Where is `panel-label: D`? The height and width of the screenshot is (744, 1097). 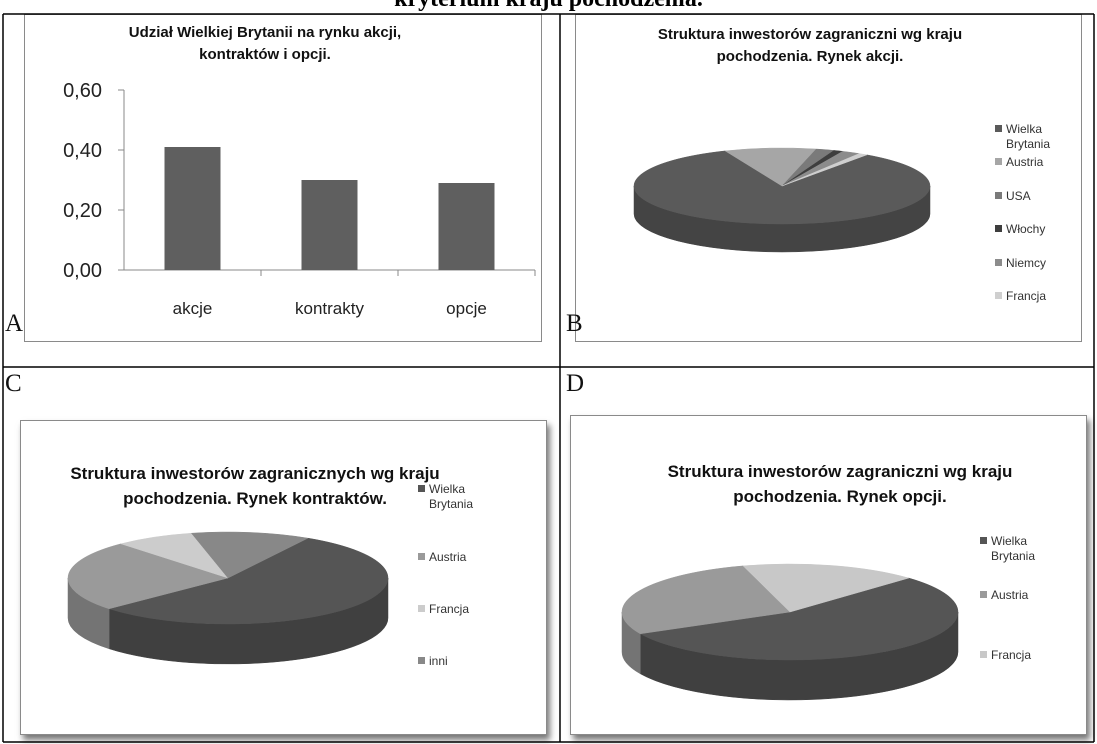 panel-label: D is located at coordinates (575, 383).